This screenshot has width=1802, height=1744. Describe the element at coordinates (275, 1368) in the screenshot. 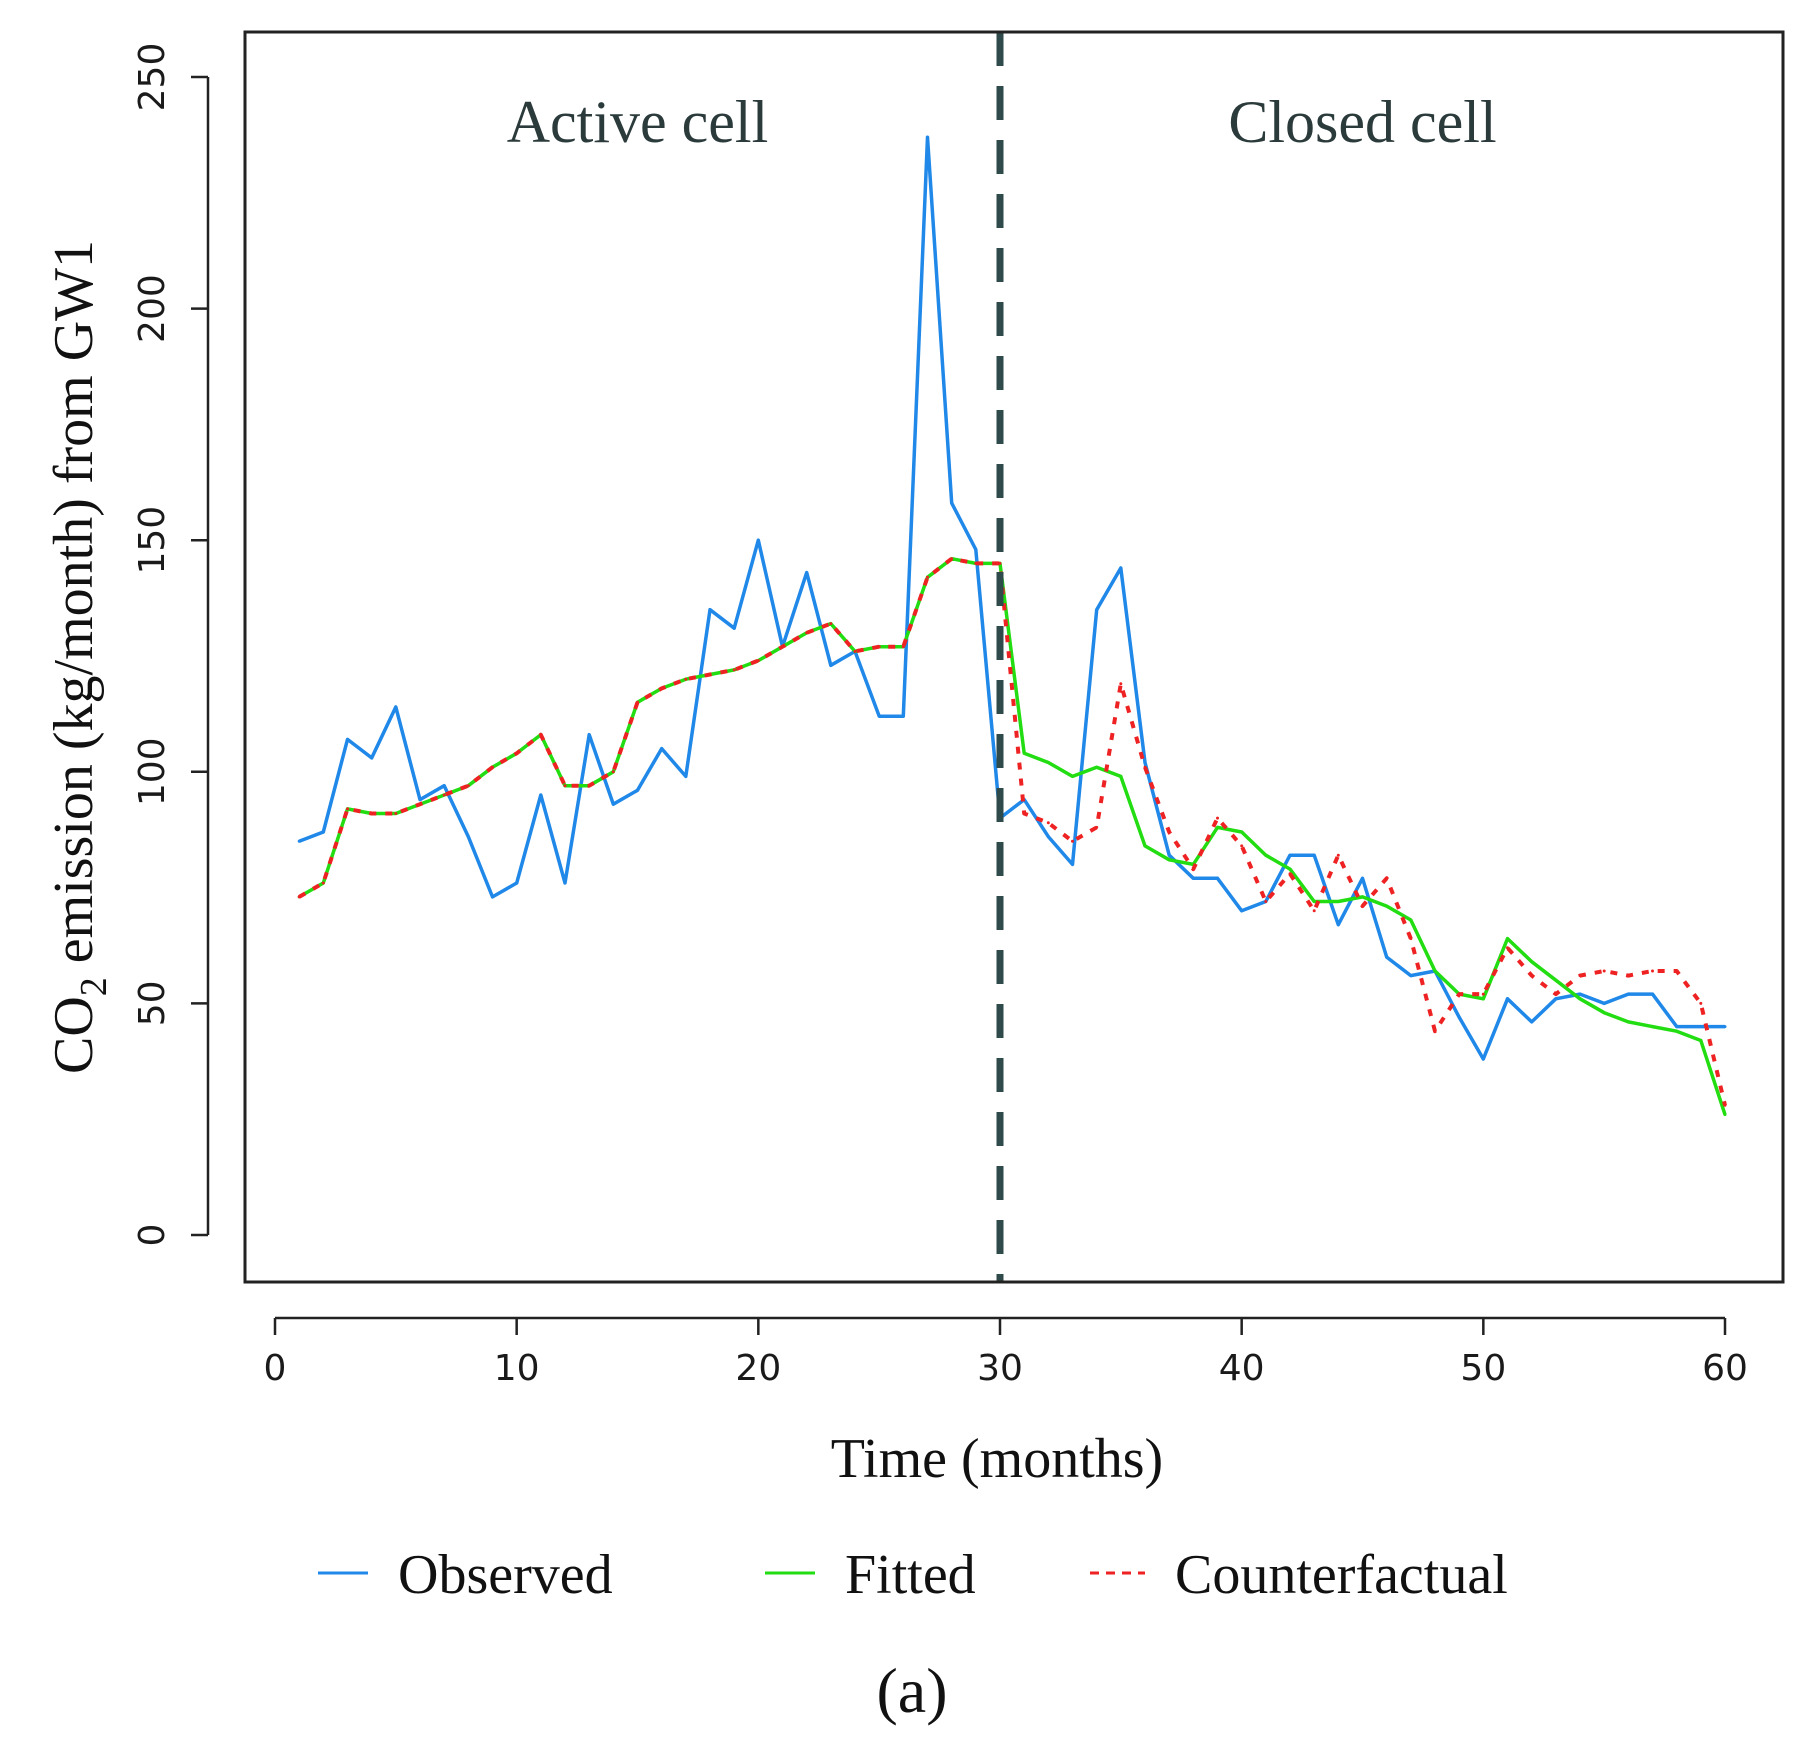

I see `x-tick-label-0: 0` at that location.